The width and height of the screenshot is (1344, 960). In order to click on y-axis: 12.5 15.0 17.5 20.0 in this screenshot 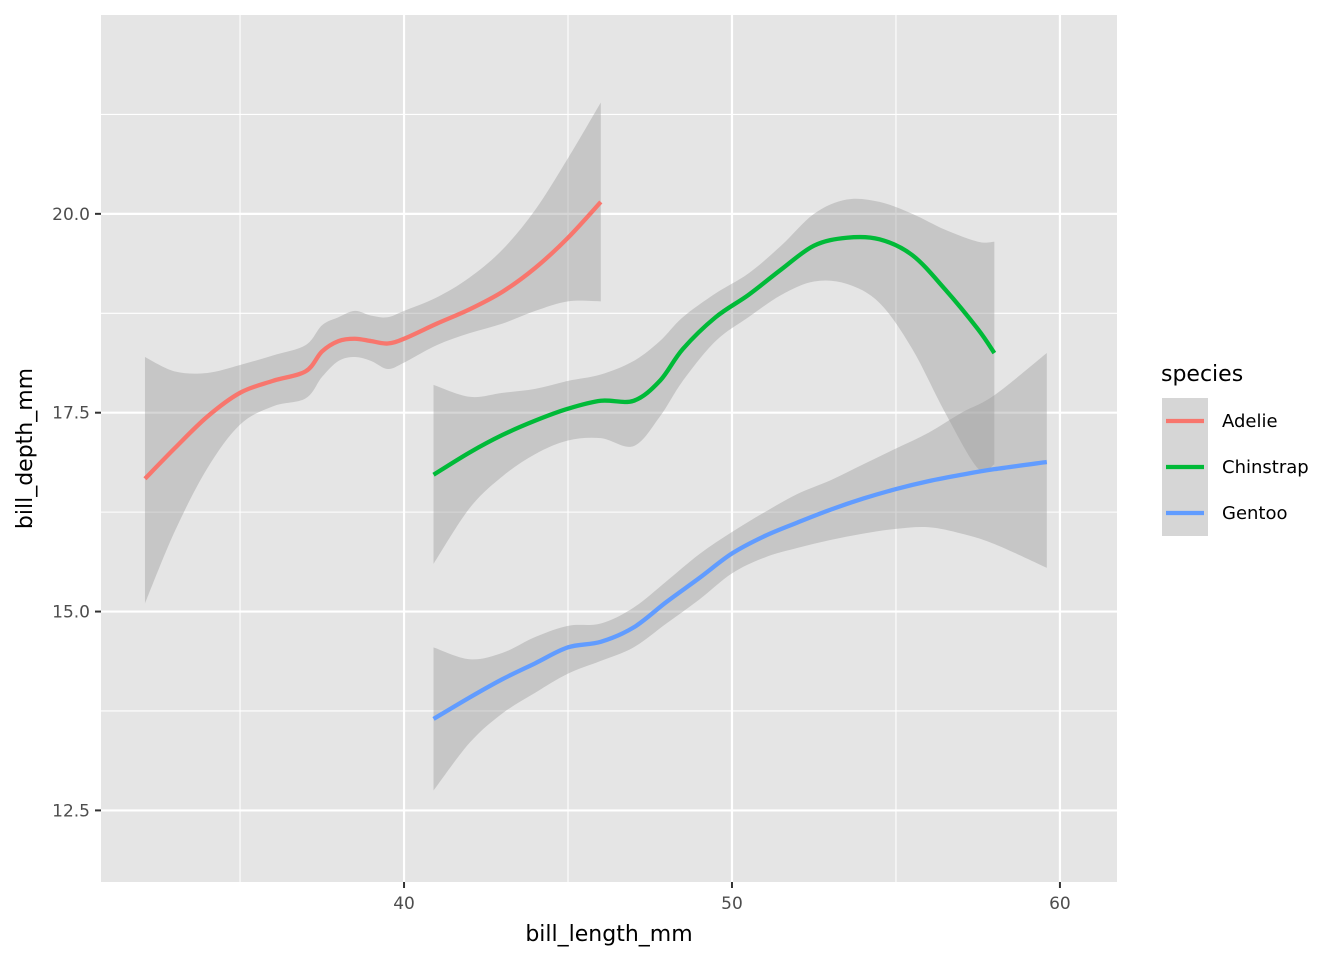, I will do `click(76, 513)`.